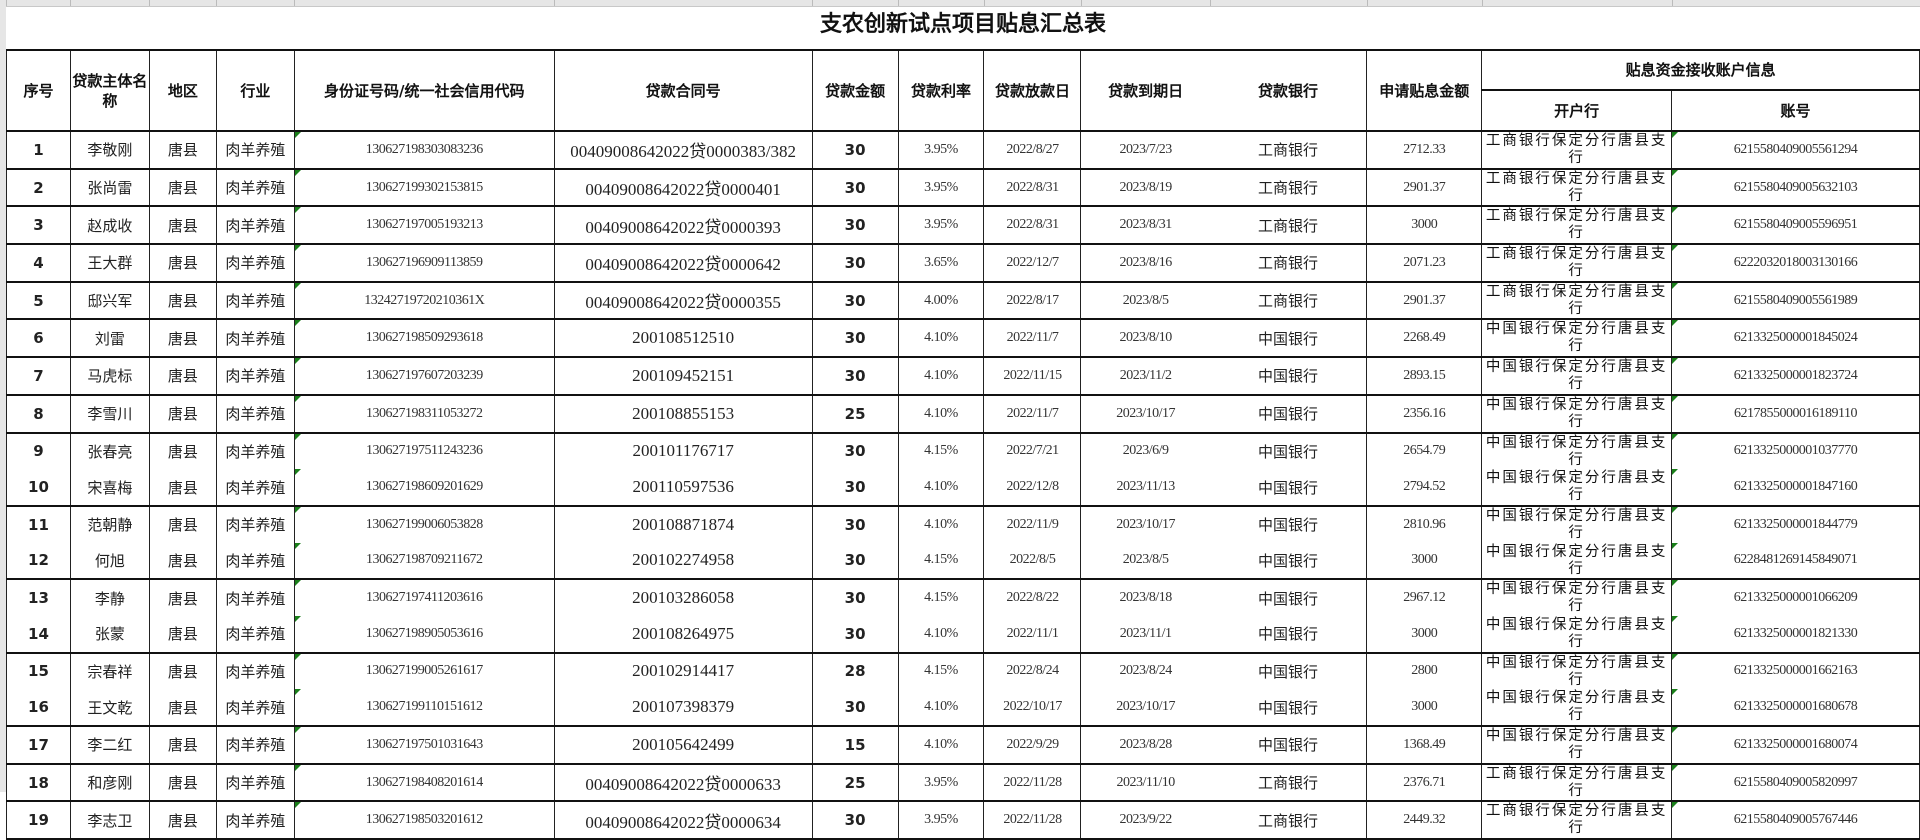  I want to click on cell-seq: 17, so click(38, 744).